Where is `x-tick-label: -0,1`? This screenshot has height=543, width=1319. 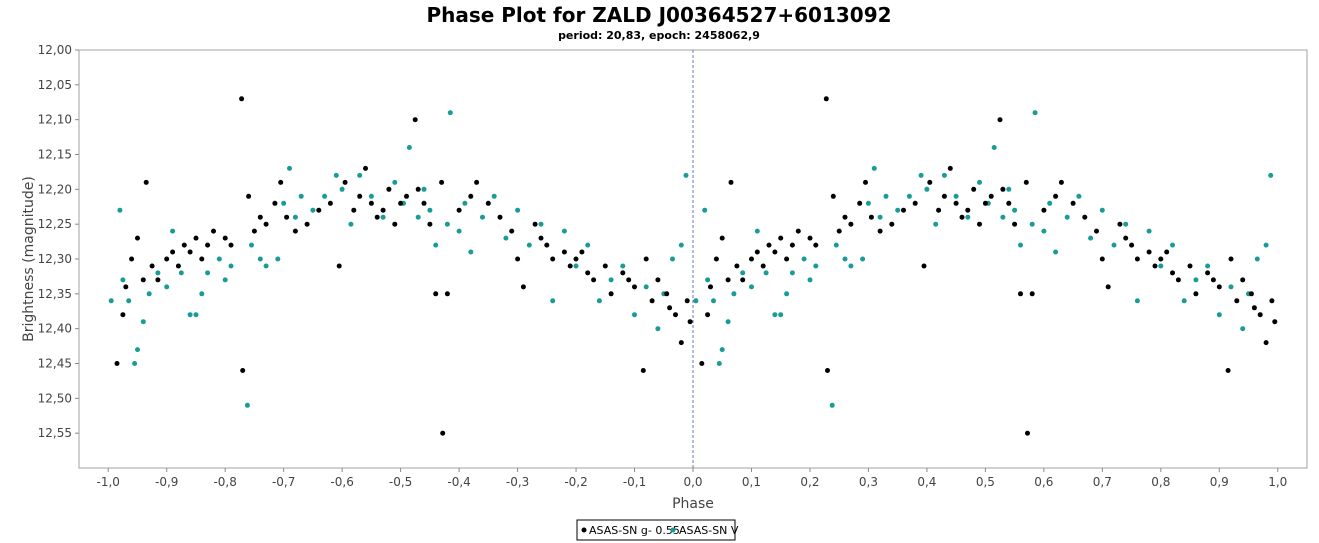 x-tick-label: -0,1 is located at coordinates (634, 482).